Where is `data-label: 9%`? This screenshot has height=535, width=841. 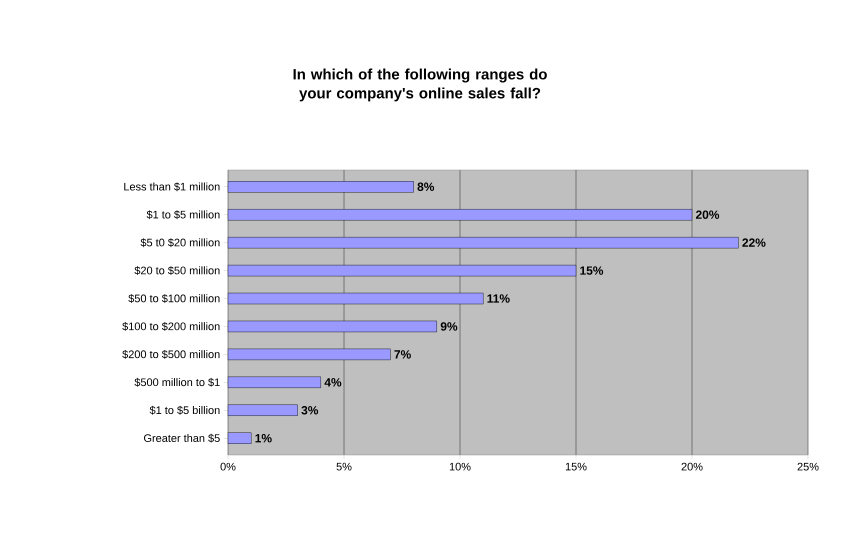 data-label: 9% is located at coordinates (449, 326).